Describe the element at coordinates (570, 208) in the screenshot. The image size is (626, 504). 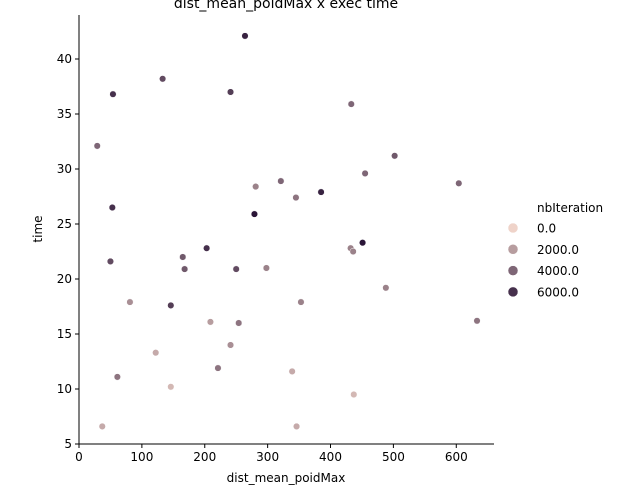
I see `legend-title: nbIteration` at that location.